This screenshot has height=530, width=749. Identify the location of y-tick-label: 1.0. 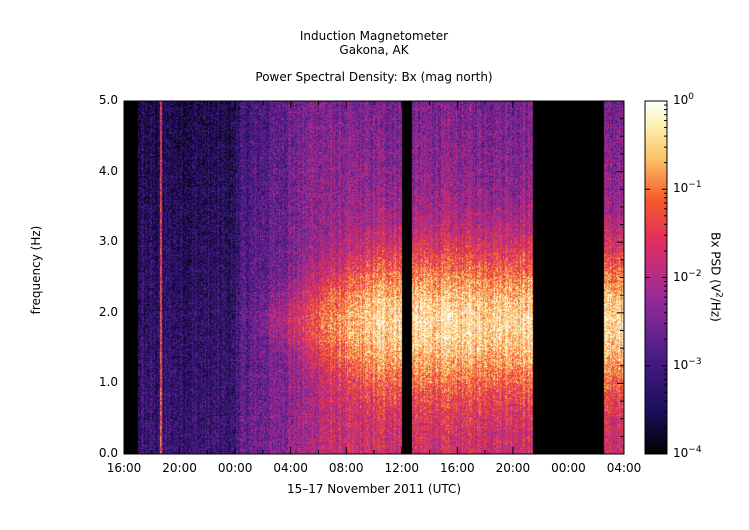
(108, 382).